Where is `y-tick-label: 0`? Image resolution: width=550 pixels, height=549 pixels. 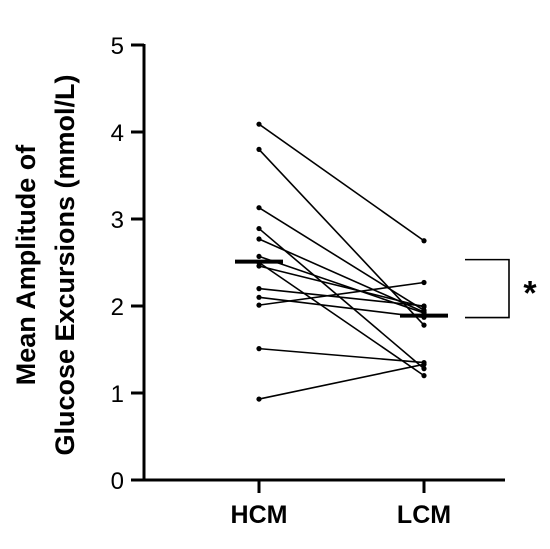 y-tick-label: 0 is located at coordinates (117, 481).